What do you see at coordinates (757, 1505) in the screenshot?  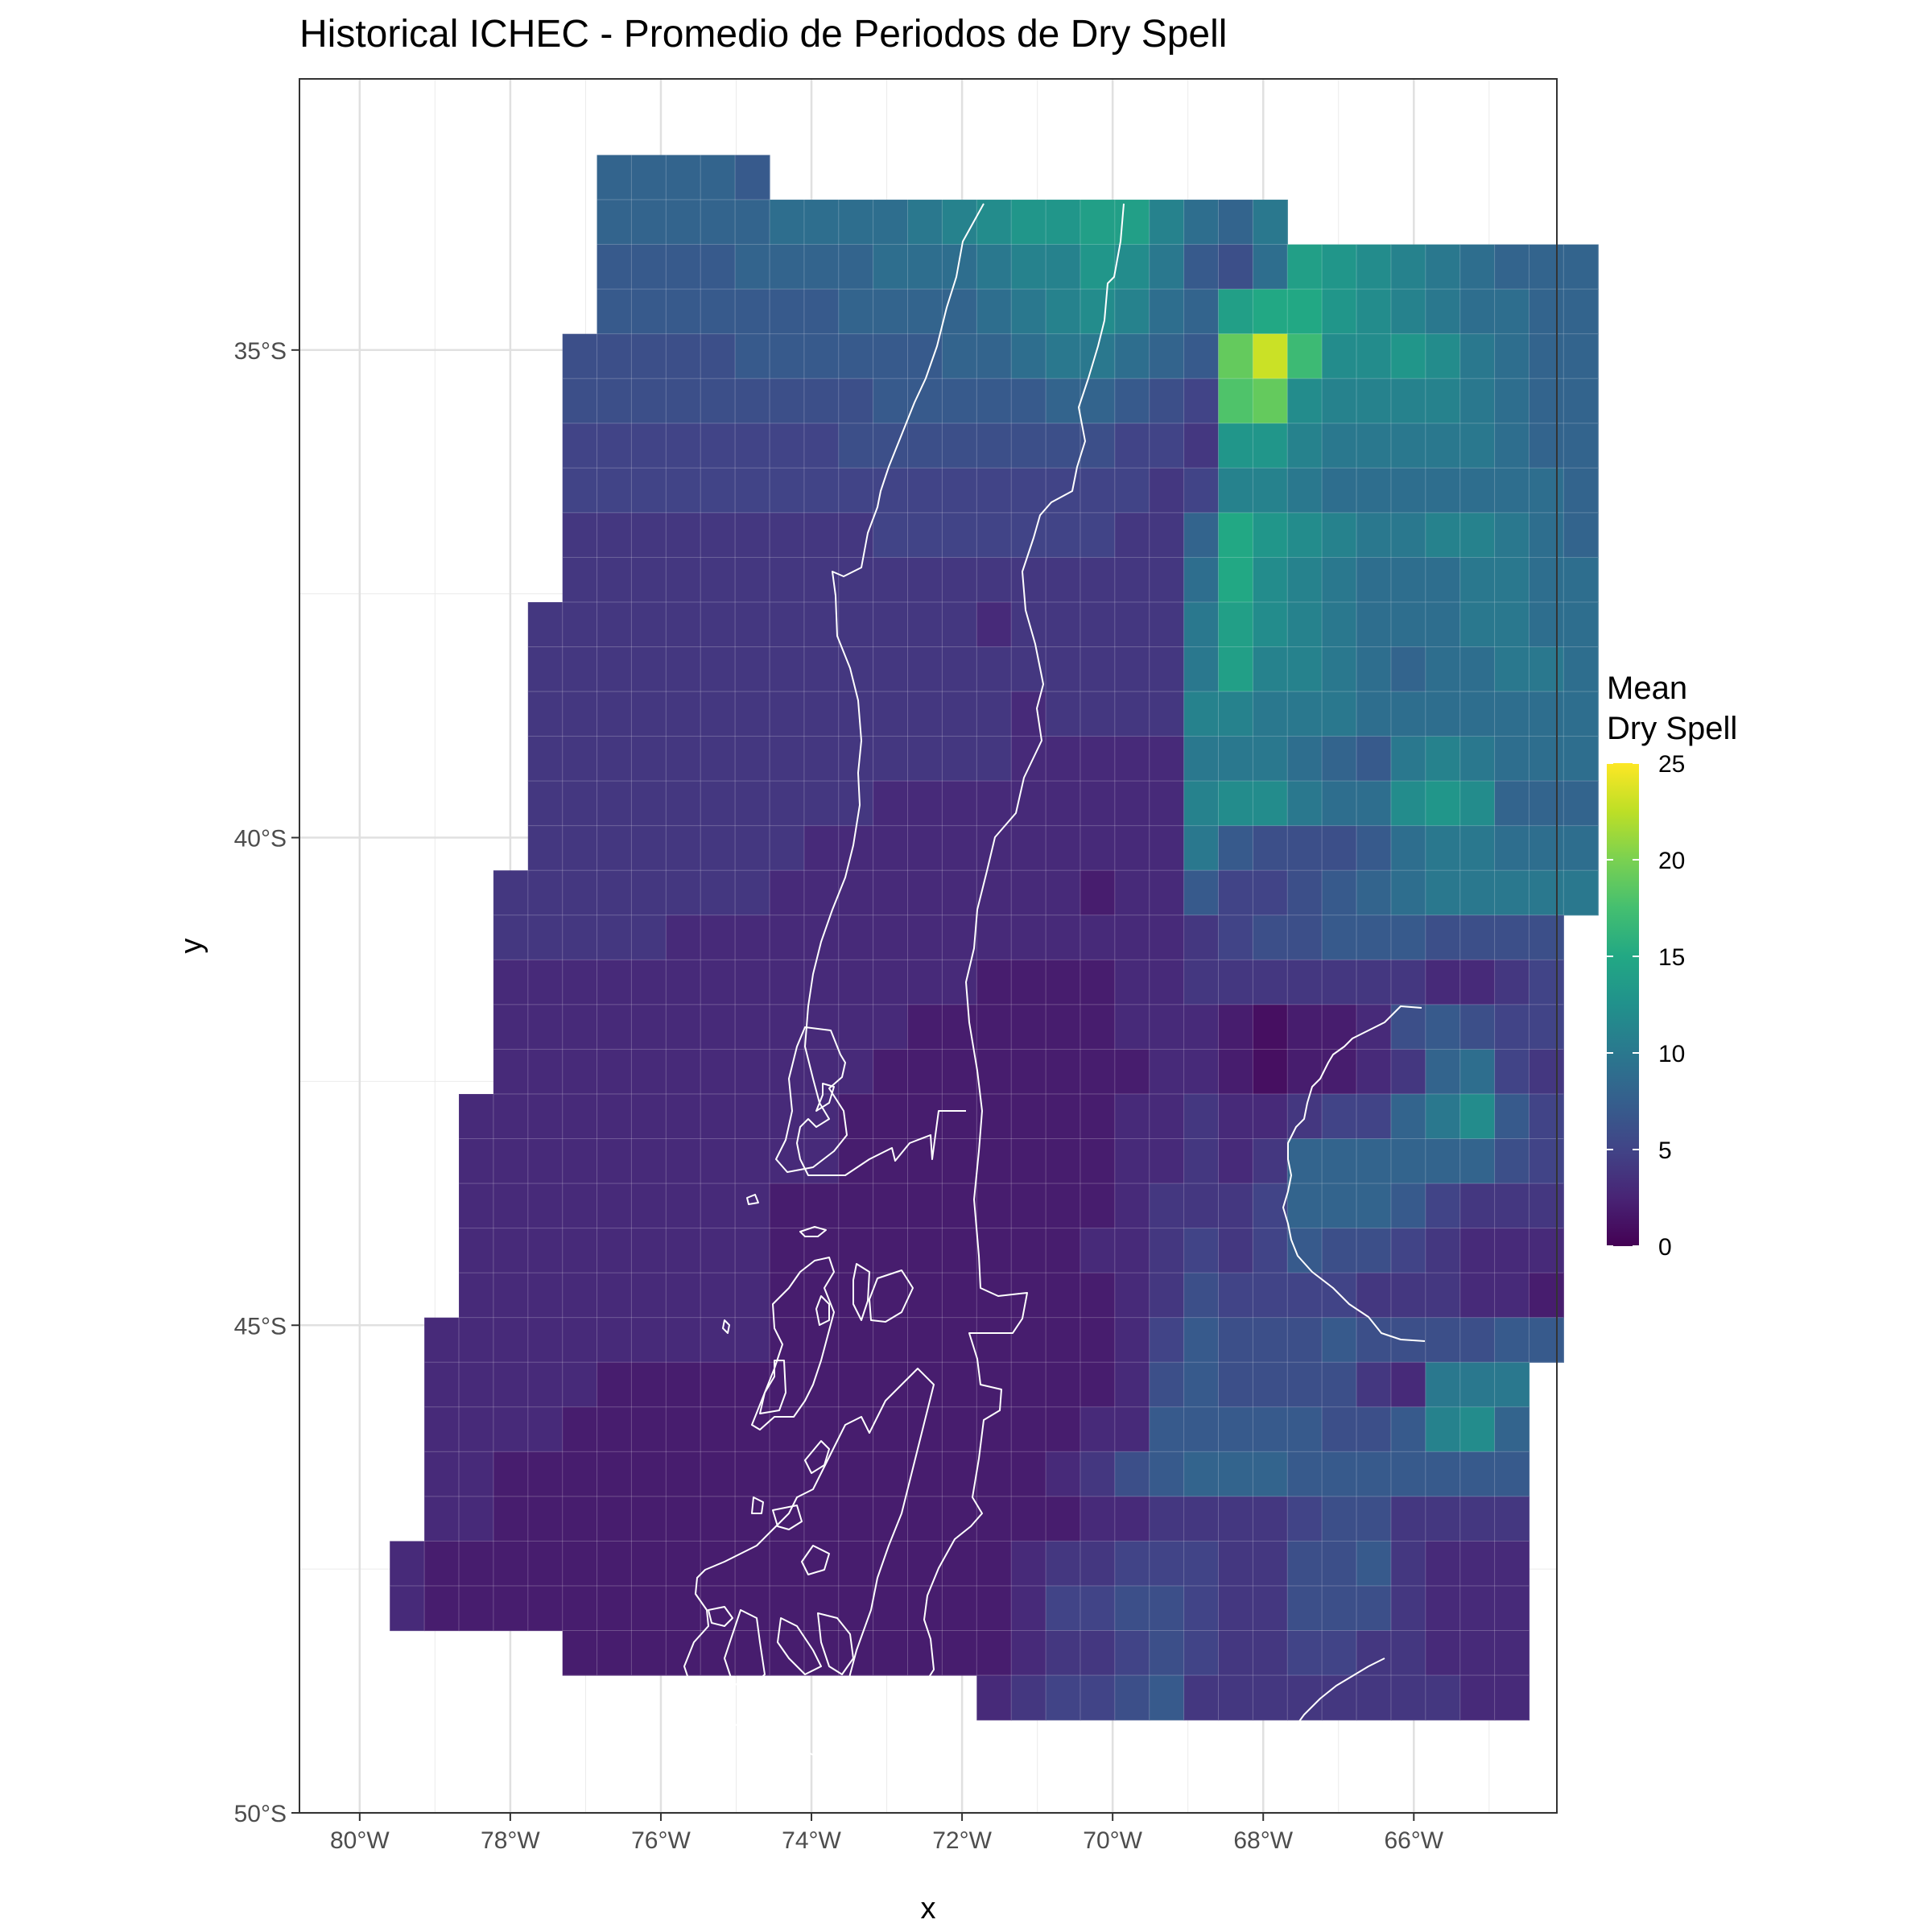 I see `island-outline` at bounding box center [757, 1505].